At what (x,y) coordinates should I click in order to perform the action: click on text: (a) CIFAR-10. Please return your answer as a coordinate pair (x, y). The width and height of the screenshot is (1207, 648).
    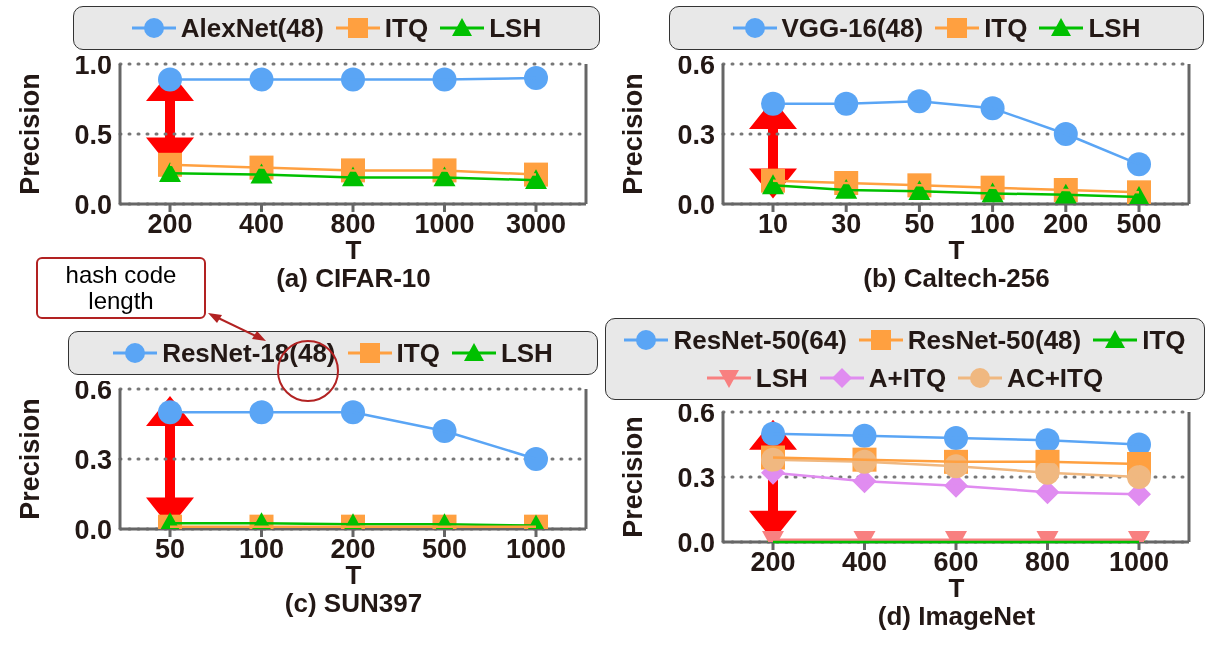
    Looking at the image, I should click on (353, 278).